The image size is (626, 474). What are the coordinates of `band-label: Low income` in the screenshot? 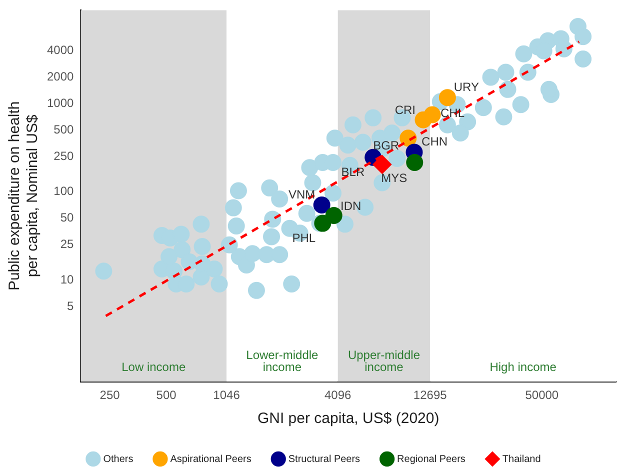 It's located at (154, 367).